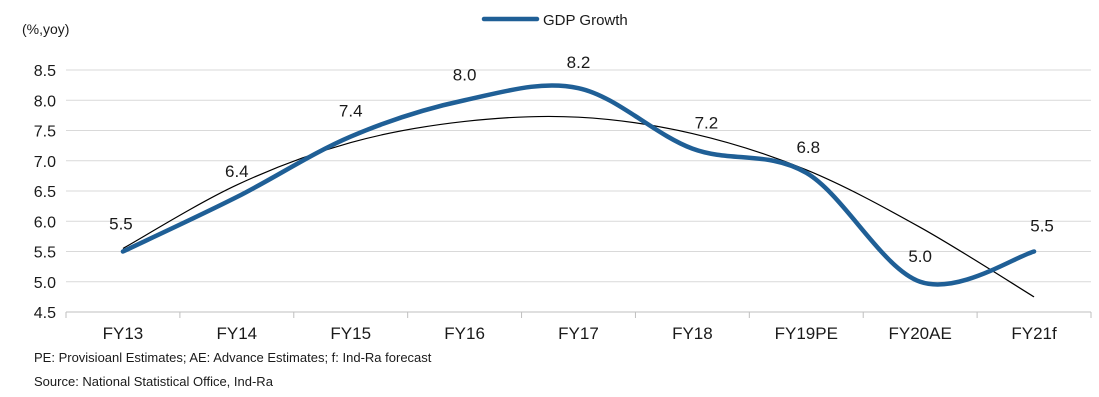  What do you see at coordinates (45, 313) in the screenshot?
I see `y-tick-label: 4.5` at bounding box center [45, 313].